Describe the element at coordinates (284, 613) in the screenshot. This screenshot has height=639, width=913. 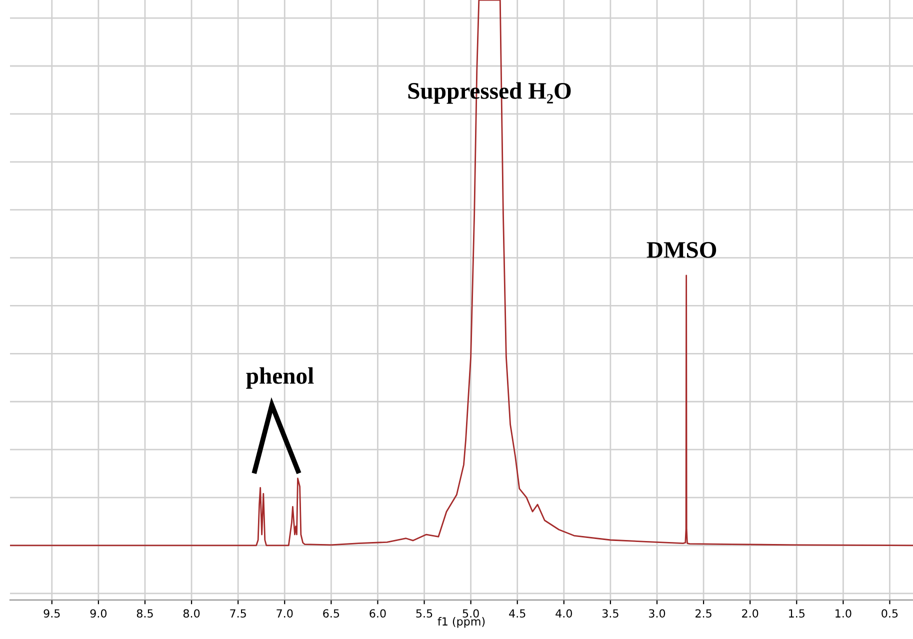
I see `x-tick-label: 7.0` at that location.